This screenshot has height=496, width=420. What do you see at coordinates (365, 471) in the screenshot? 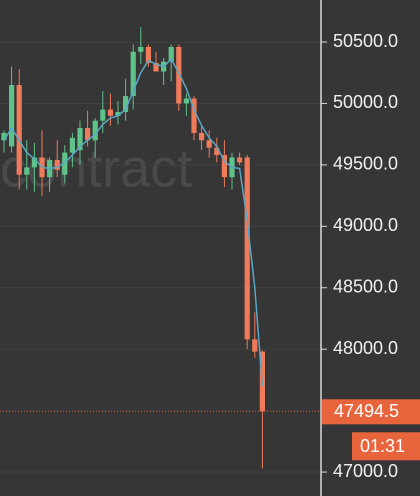
I see `y-tick-label: 47000.0` at bounding box center [365, 471].